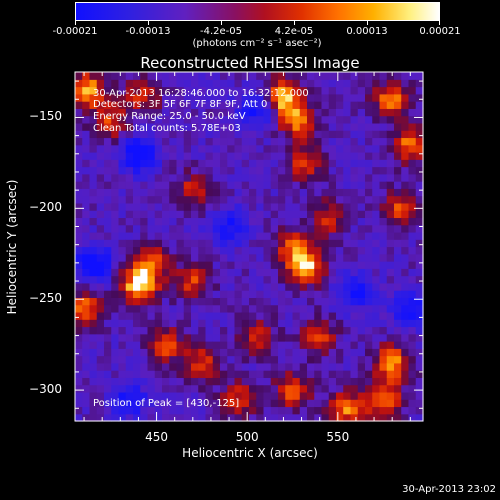  What do you see at coordinates (45, 116) in the screenshot?
I see `y-tick-label: −150` at bounding box center [45, 116].